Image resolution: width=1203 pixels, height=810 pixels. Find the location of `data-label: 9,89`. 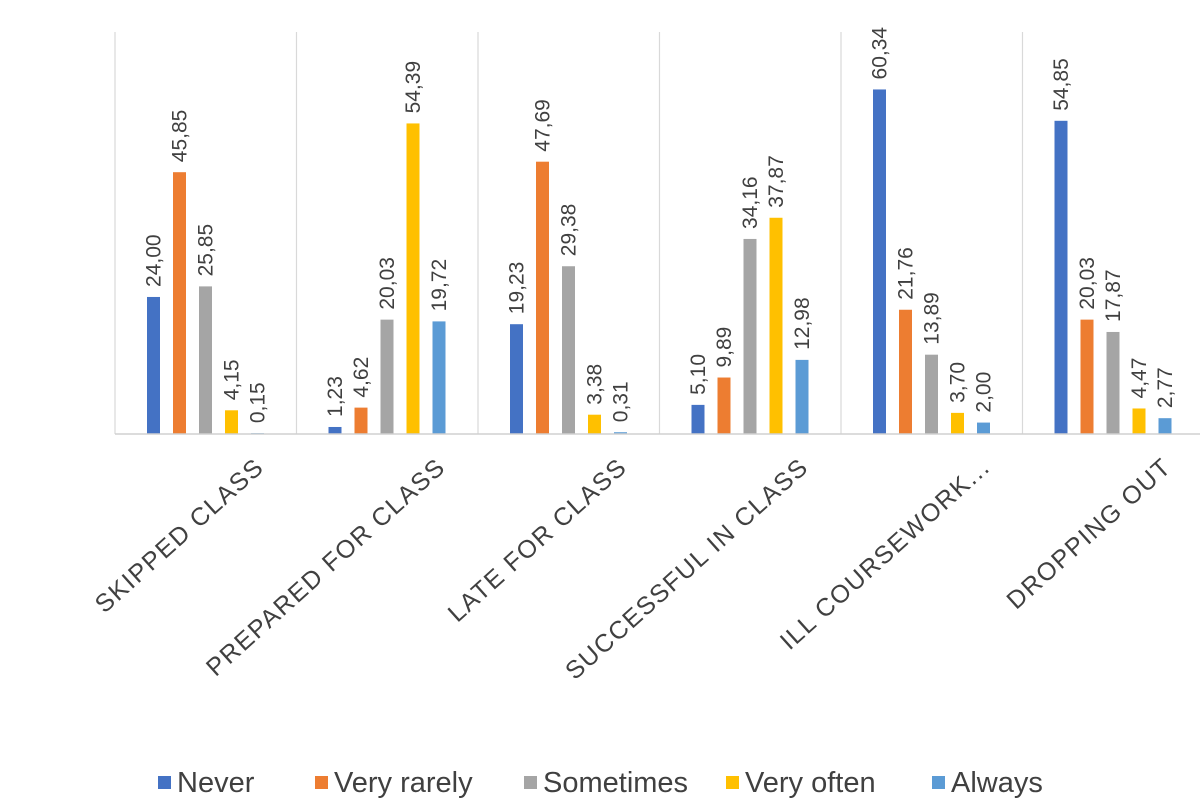

data-label: 9,89 is located at coordinates (724, 347).